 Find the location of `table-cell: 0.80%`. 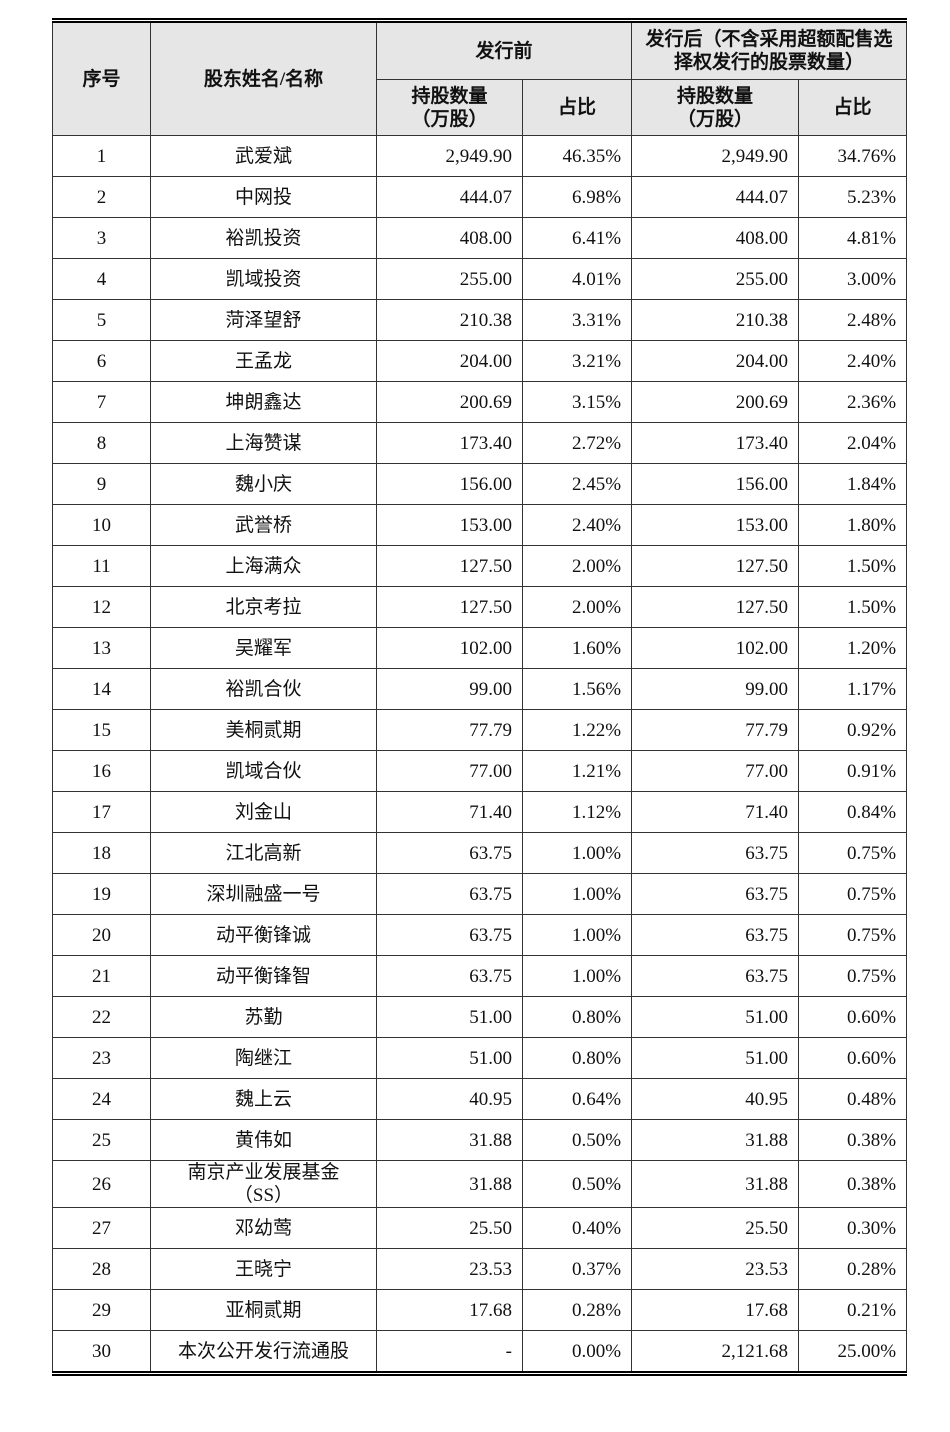

table-cell: 0.80% is located at coordinates (577, 1058).